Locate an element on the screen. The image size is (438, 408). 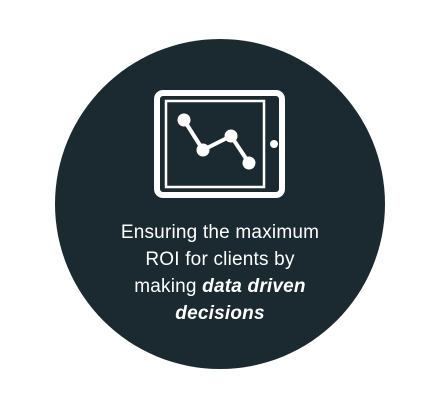
tablet-line-chart-icon is located at coordinates (219, 144).